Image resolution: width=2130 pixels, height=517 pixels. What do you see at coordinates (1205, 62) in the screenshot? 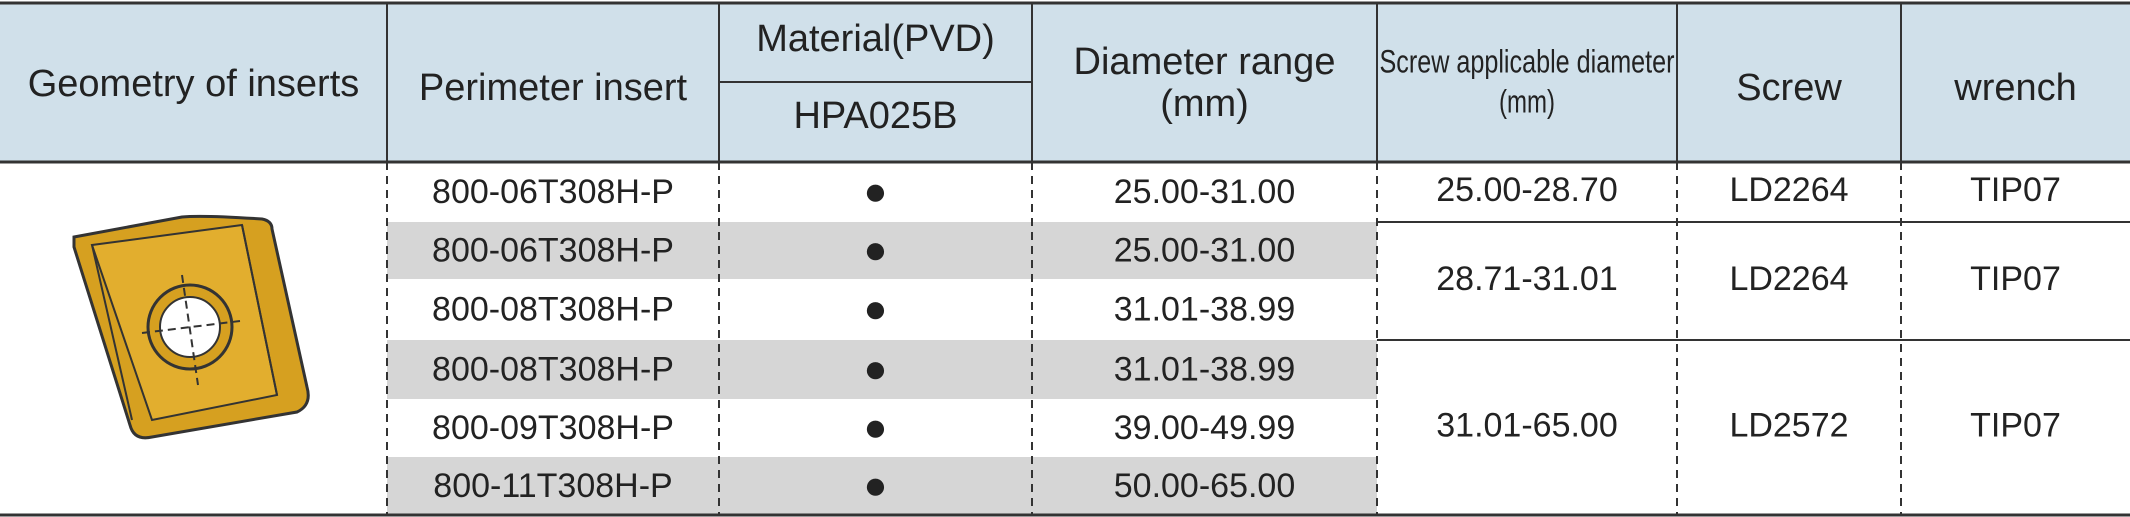
I see `header-cell: Diameter range` at bounding box center [1205, 62].